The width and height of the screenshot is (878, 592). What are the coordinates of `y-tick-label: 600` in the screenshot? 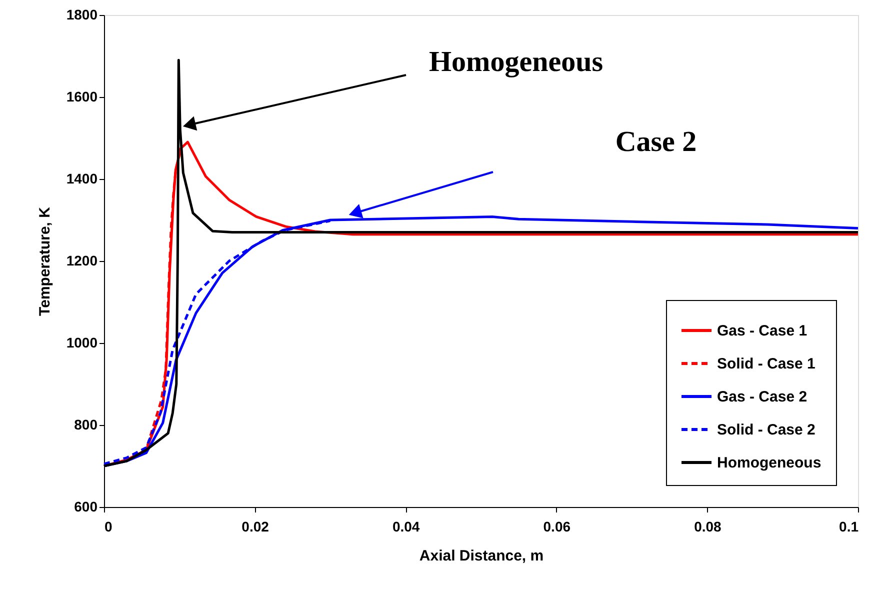 It's located at (86, 506).